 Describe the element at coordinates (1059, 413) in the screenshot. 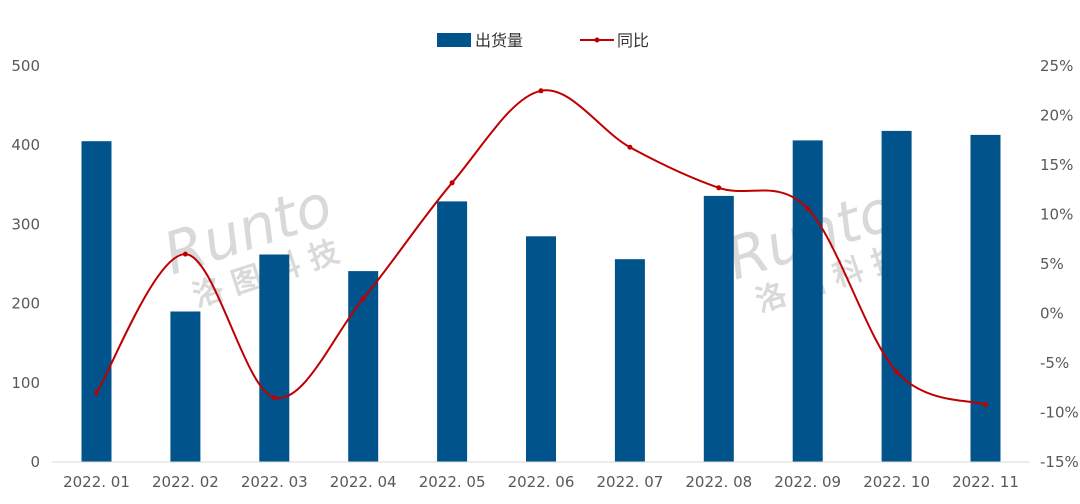

I see `right-tick-label: -10%` at that location.